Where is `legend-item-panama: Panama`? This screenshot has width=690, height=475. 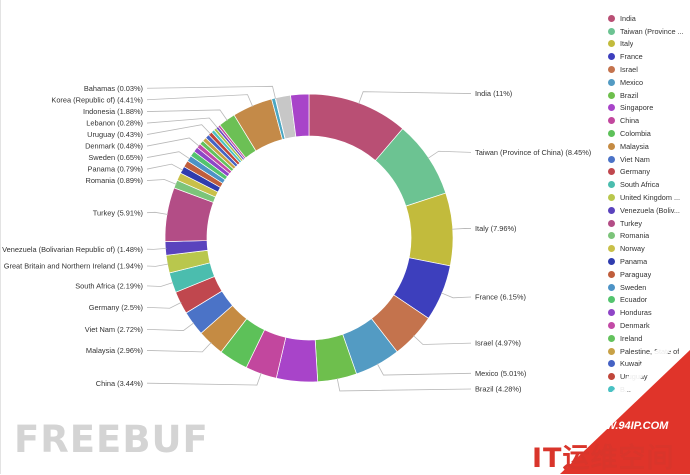 legend-item-panama: Panama is located at coordinates (649, 261).